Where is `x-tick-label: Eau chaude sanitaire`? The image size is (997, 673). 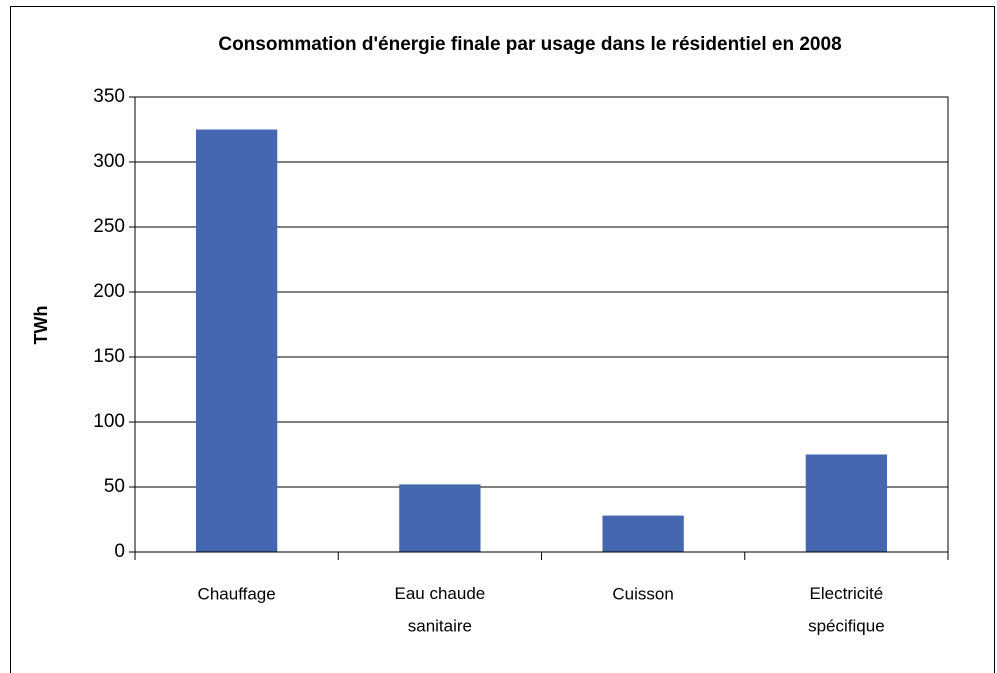 x-tick-label: Eau chaude sanitaire is located at coordinates (440, 609).